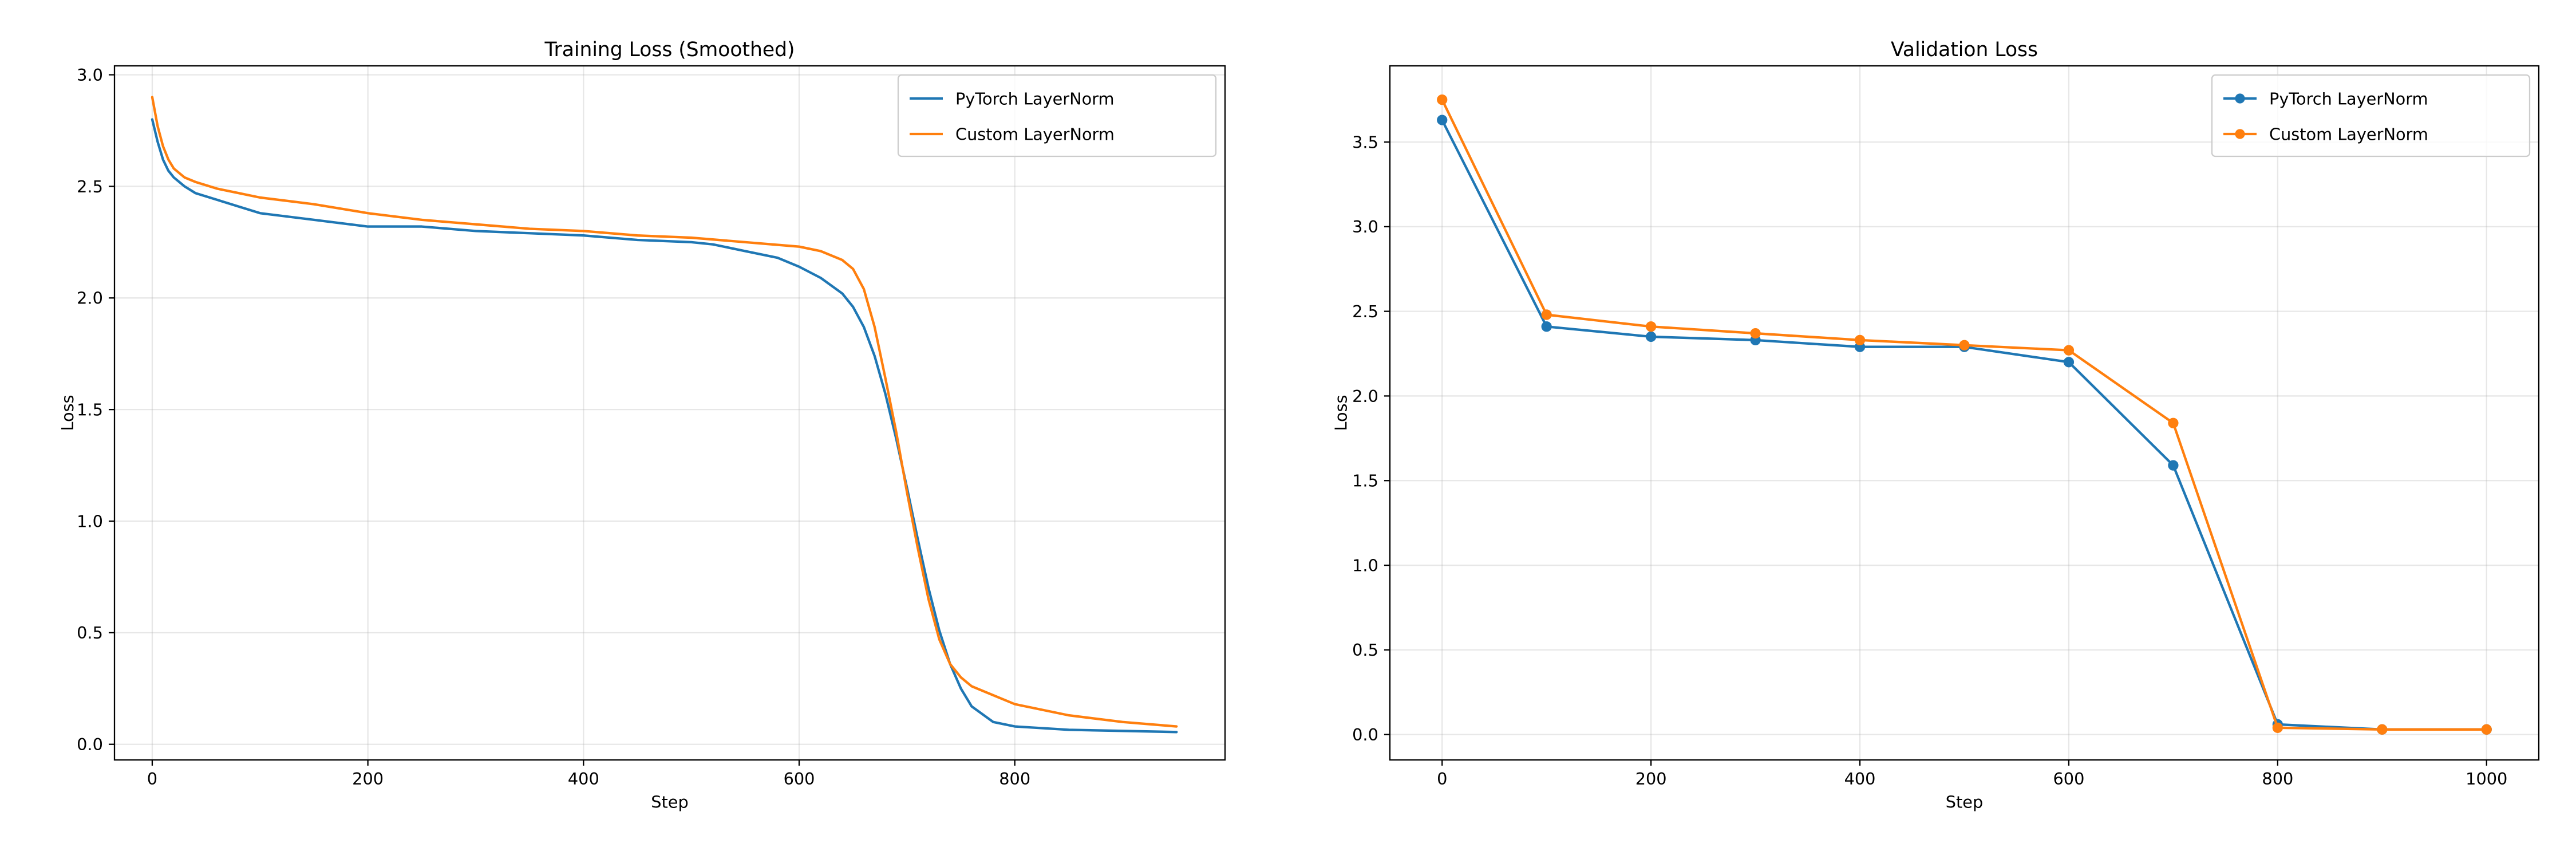  What do you see at coordinates (2486, 779) in the screenshot?
I see `x-tick-label: 1000` at bounding box center [2486, 779].